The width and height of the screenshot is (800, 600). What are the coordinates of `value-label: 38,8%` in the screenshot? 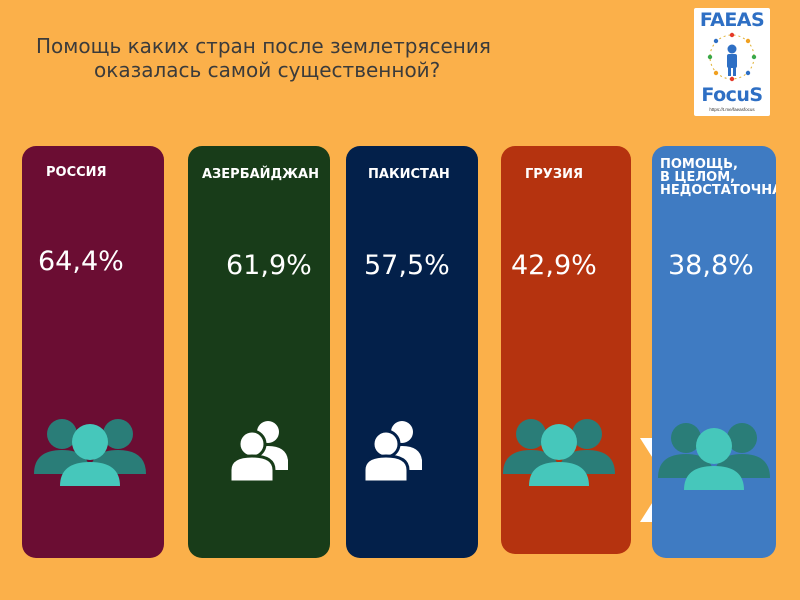 It's located at (711, 265).